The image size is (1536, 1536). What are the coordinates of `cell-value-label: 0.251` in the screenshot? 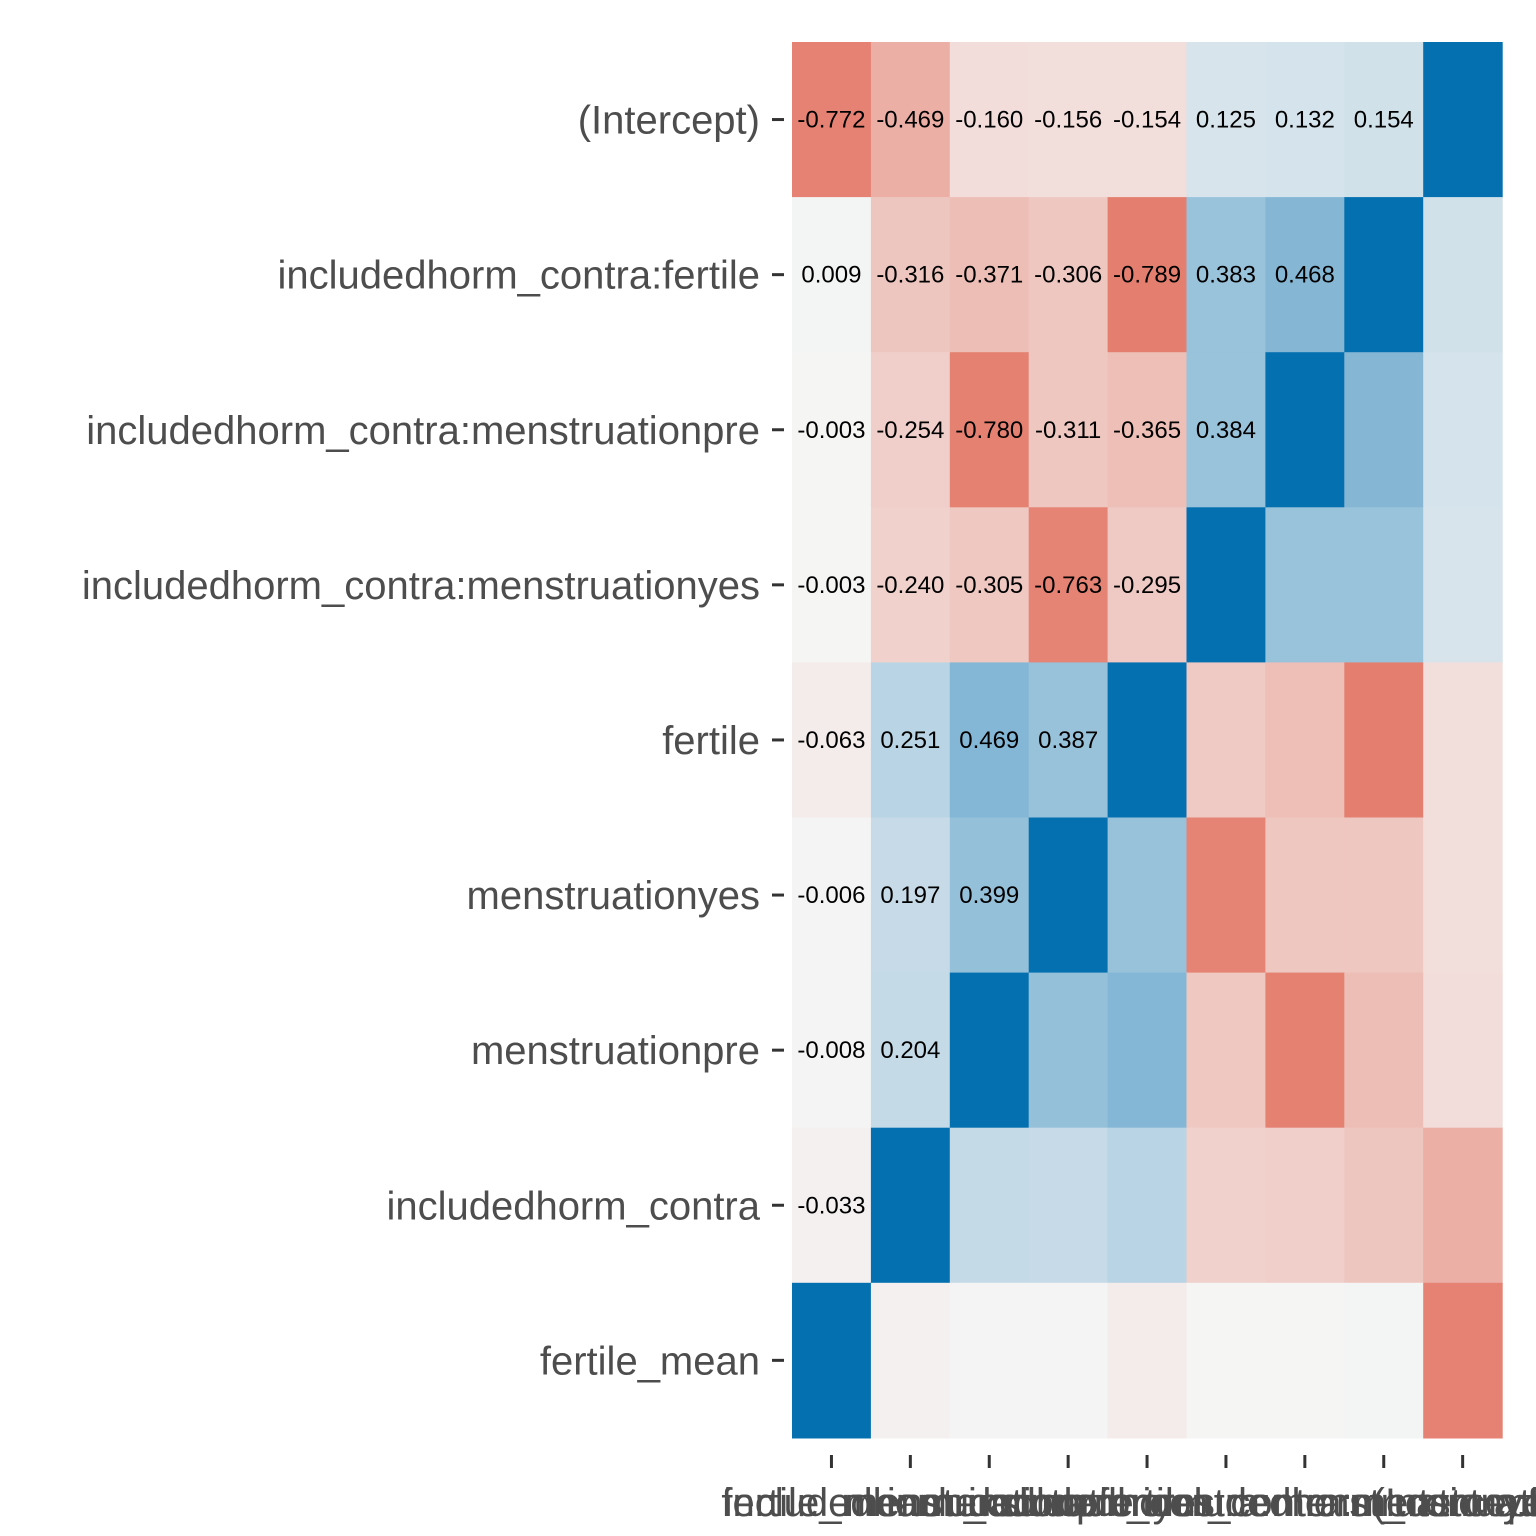 It's located at (910, 740).